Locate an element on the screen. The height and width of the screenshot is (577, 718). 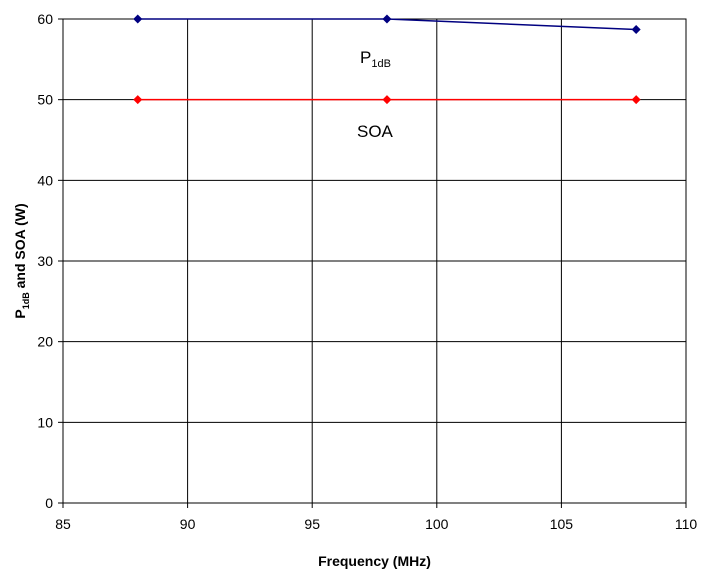
x-tick-label: 90 is located at coordinates (188, 524).